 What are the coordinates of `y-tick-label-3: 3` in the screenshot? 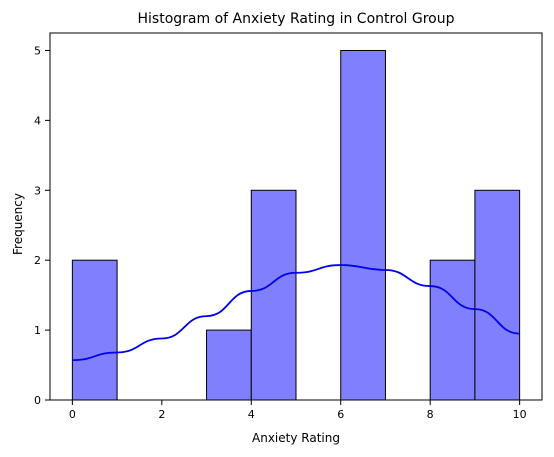 It's located at (37, 190).